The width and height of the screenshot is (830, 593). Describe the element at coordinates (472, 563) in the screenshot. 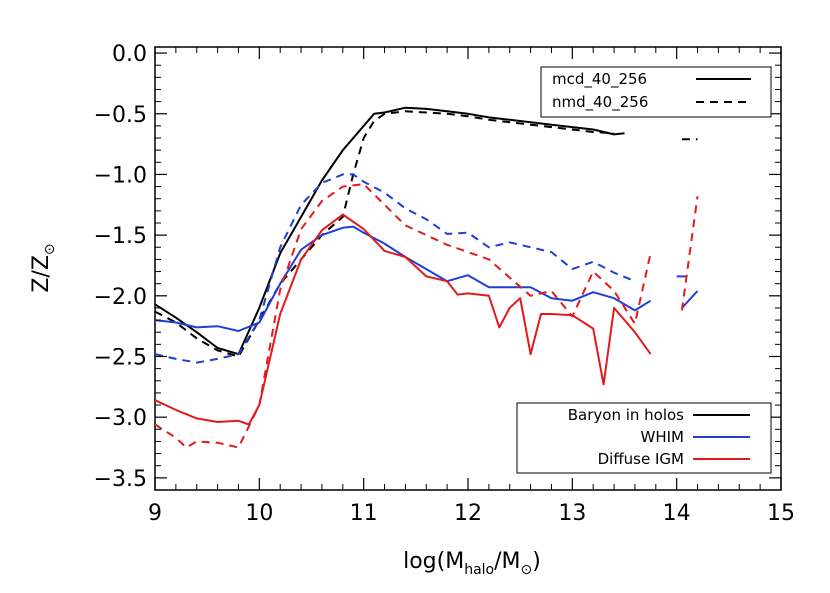

I see `x-axis-label: log(Mhalo/M⊙)` at that location.